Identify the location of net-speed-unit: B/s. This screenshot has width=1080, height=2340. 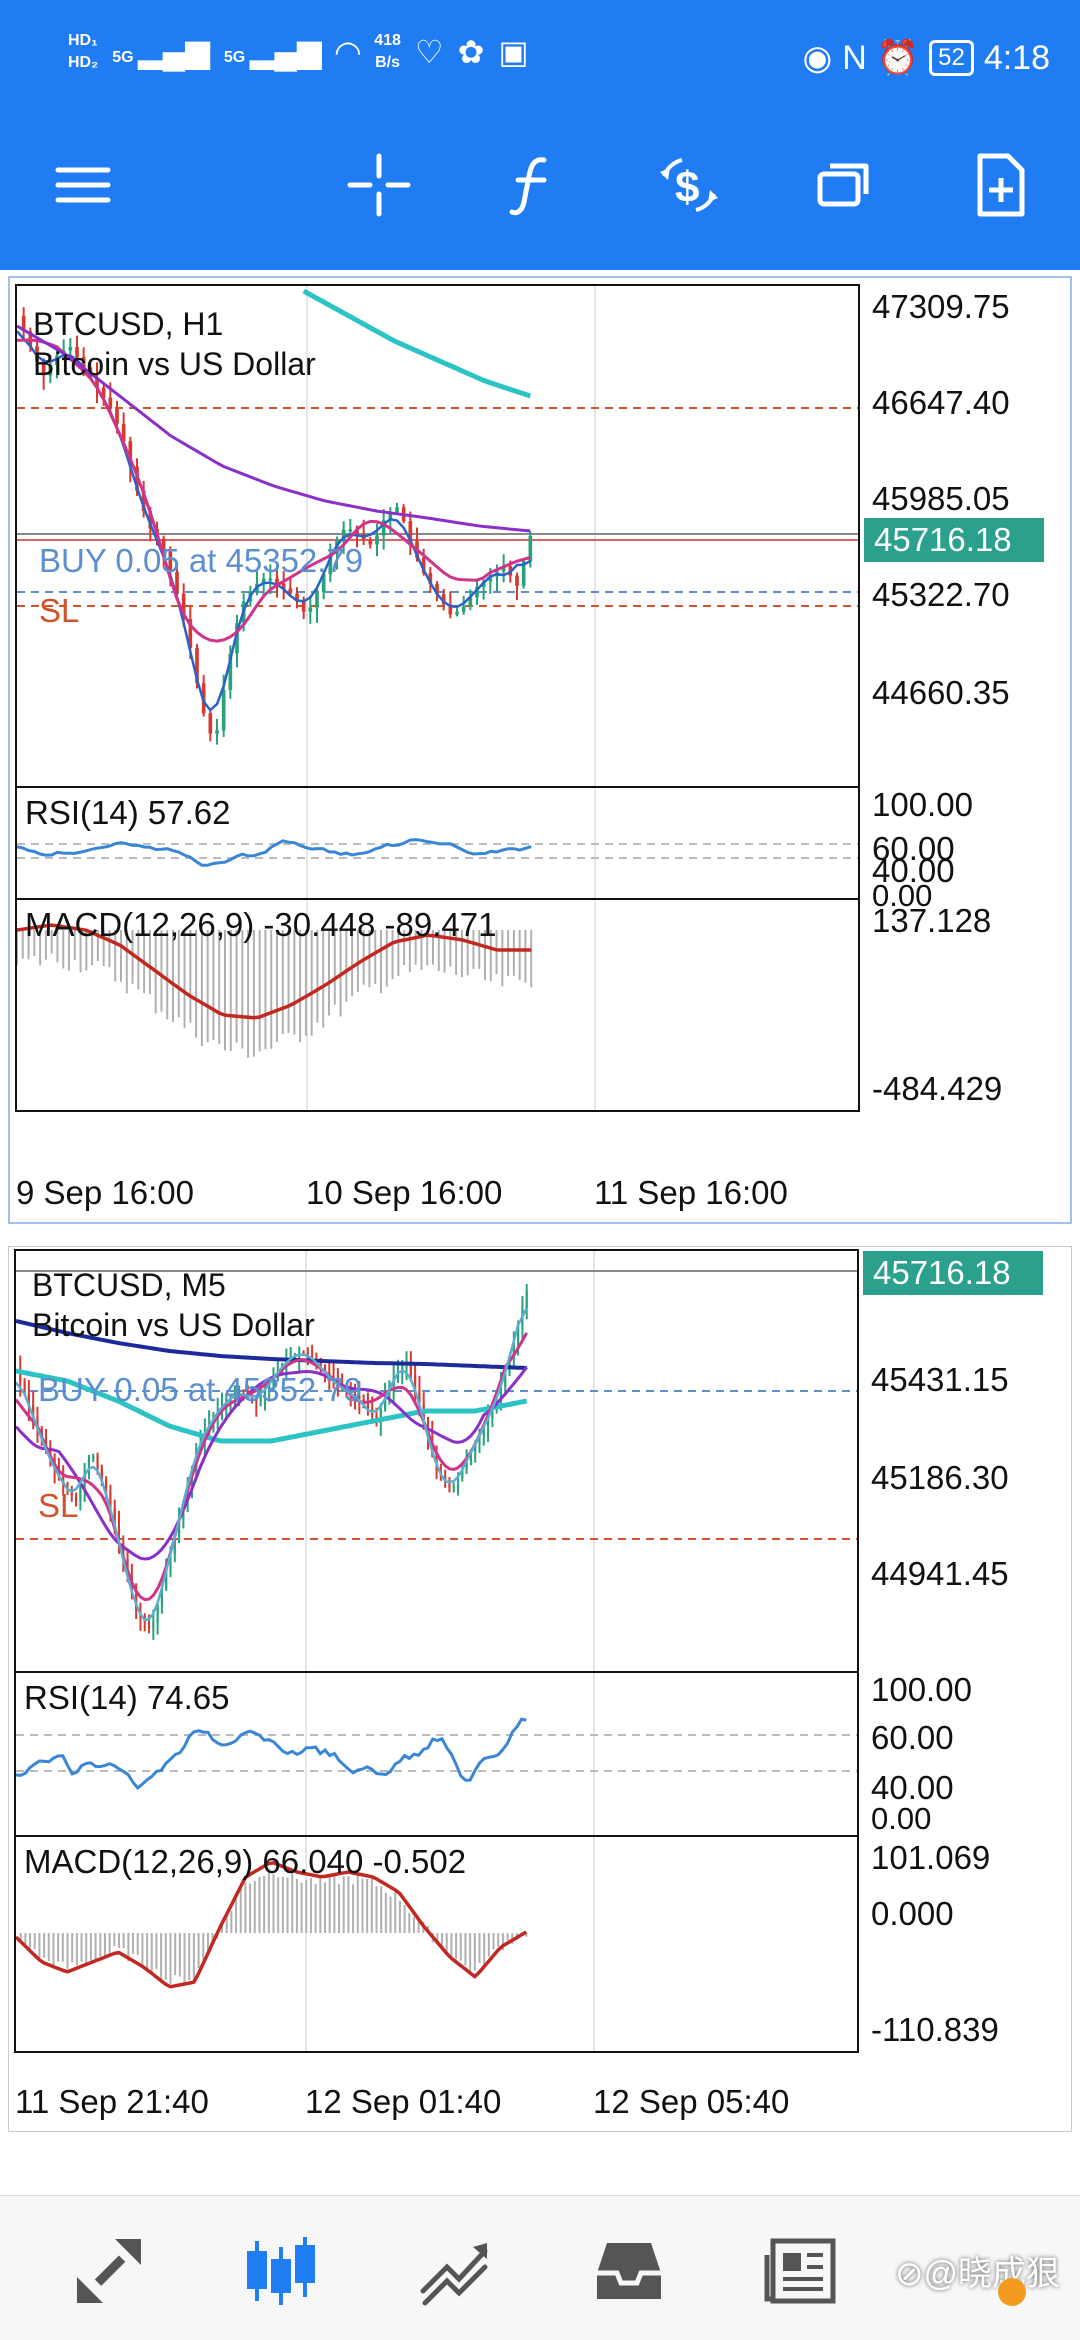
(387, 62).